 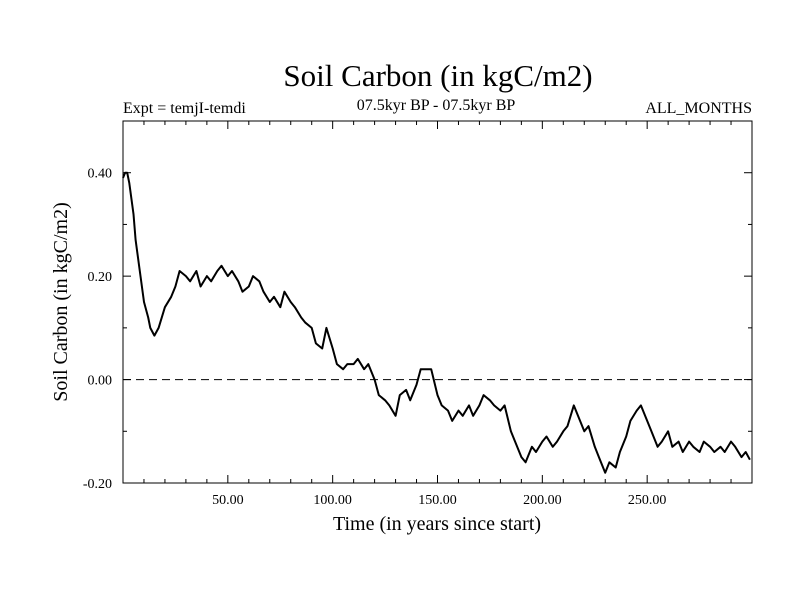 I want to click on experiment-label: Expt = temjI-temdi, so click(x=184, y=108).